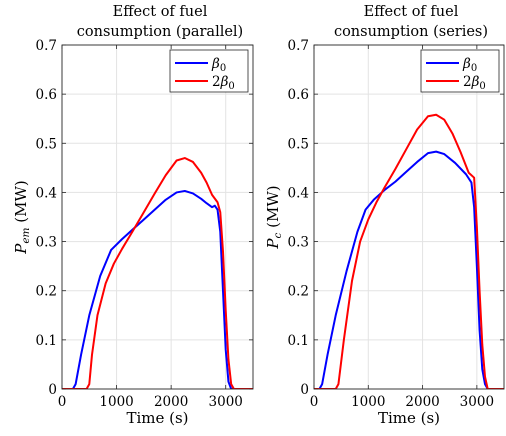 This screenshot has width=506, height=436. Describe the element at coordinates (411, 32) in the screenshot. I see `chart-title-line-2: consumption (series)` at that location.